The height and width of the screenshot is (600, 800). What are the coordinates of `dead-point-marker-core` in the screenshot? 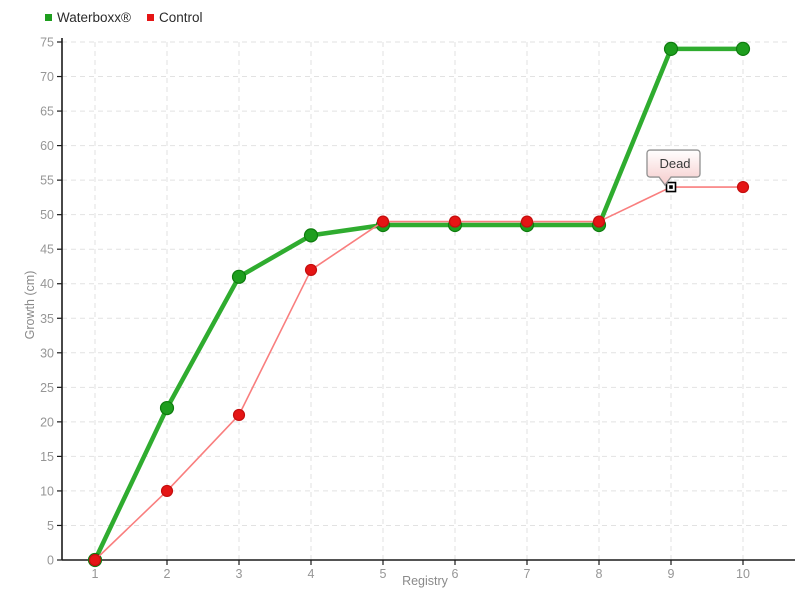 It's located at (671, 187).